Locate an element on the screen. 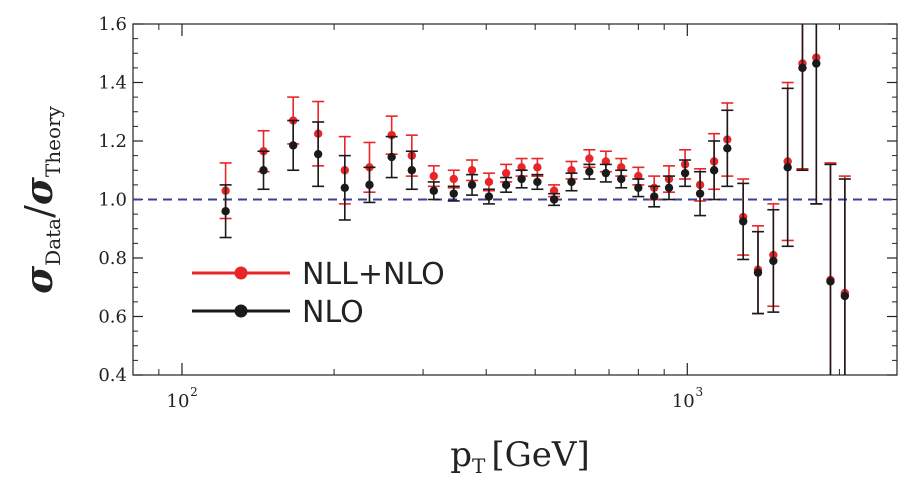 The height and width of the screenshot is (478, 909). x-axis-title: pT [GeV] is located at coordinates (519, 456).